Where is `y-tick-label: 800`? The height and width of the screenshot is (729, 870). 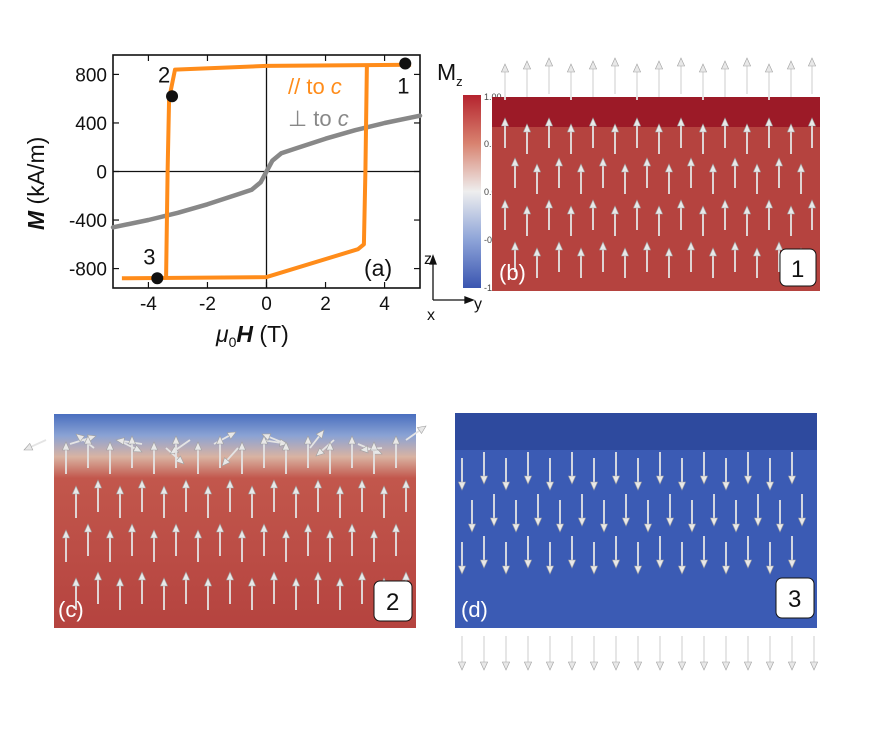
y-tick-label: 800 is located at coordinates (91, 75).